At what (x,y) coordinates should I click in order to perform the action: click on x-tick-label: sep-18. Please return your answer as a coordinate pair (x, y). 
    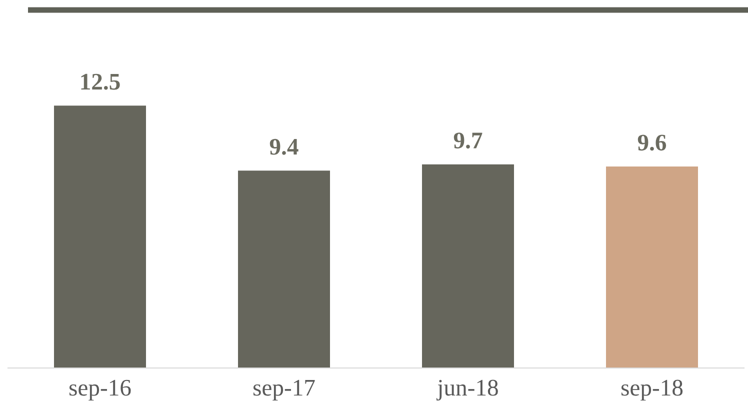
    Looking at the image, I should click on (652, 390).